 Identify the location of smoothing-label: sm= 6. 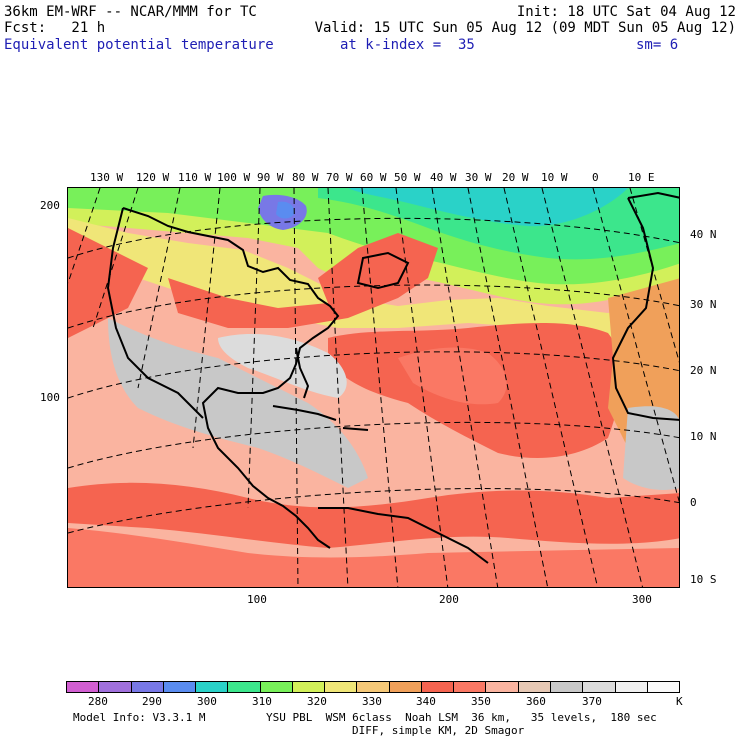
(657, 45).